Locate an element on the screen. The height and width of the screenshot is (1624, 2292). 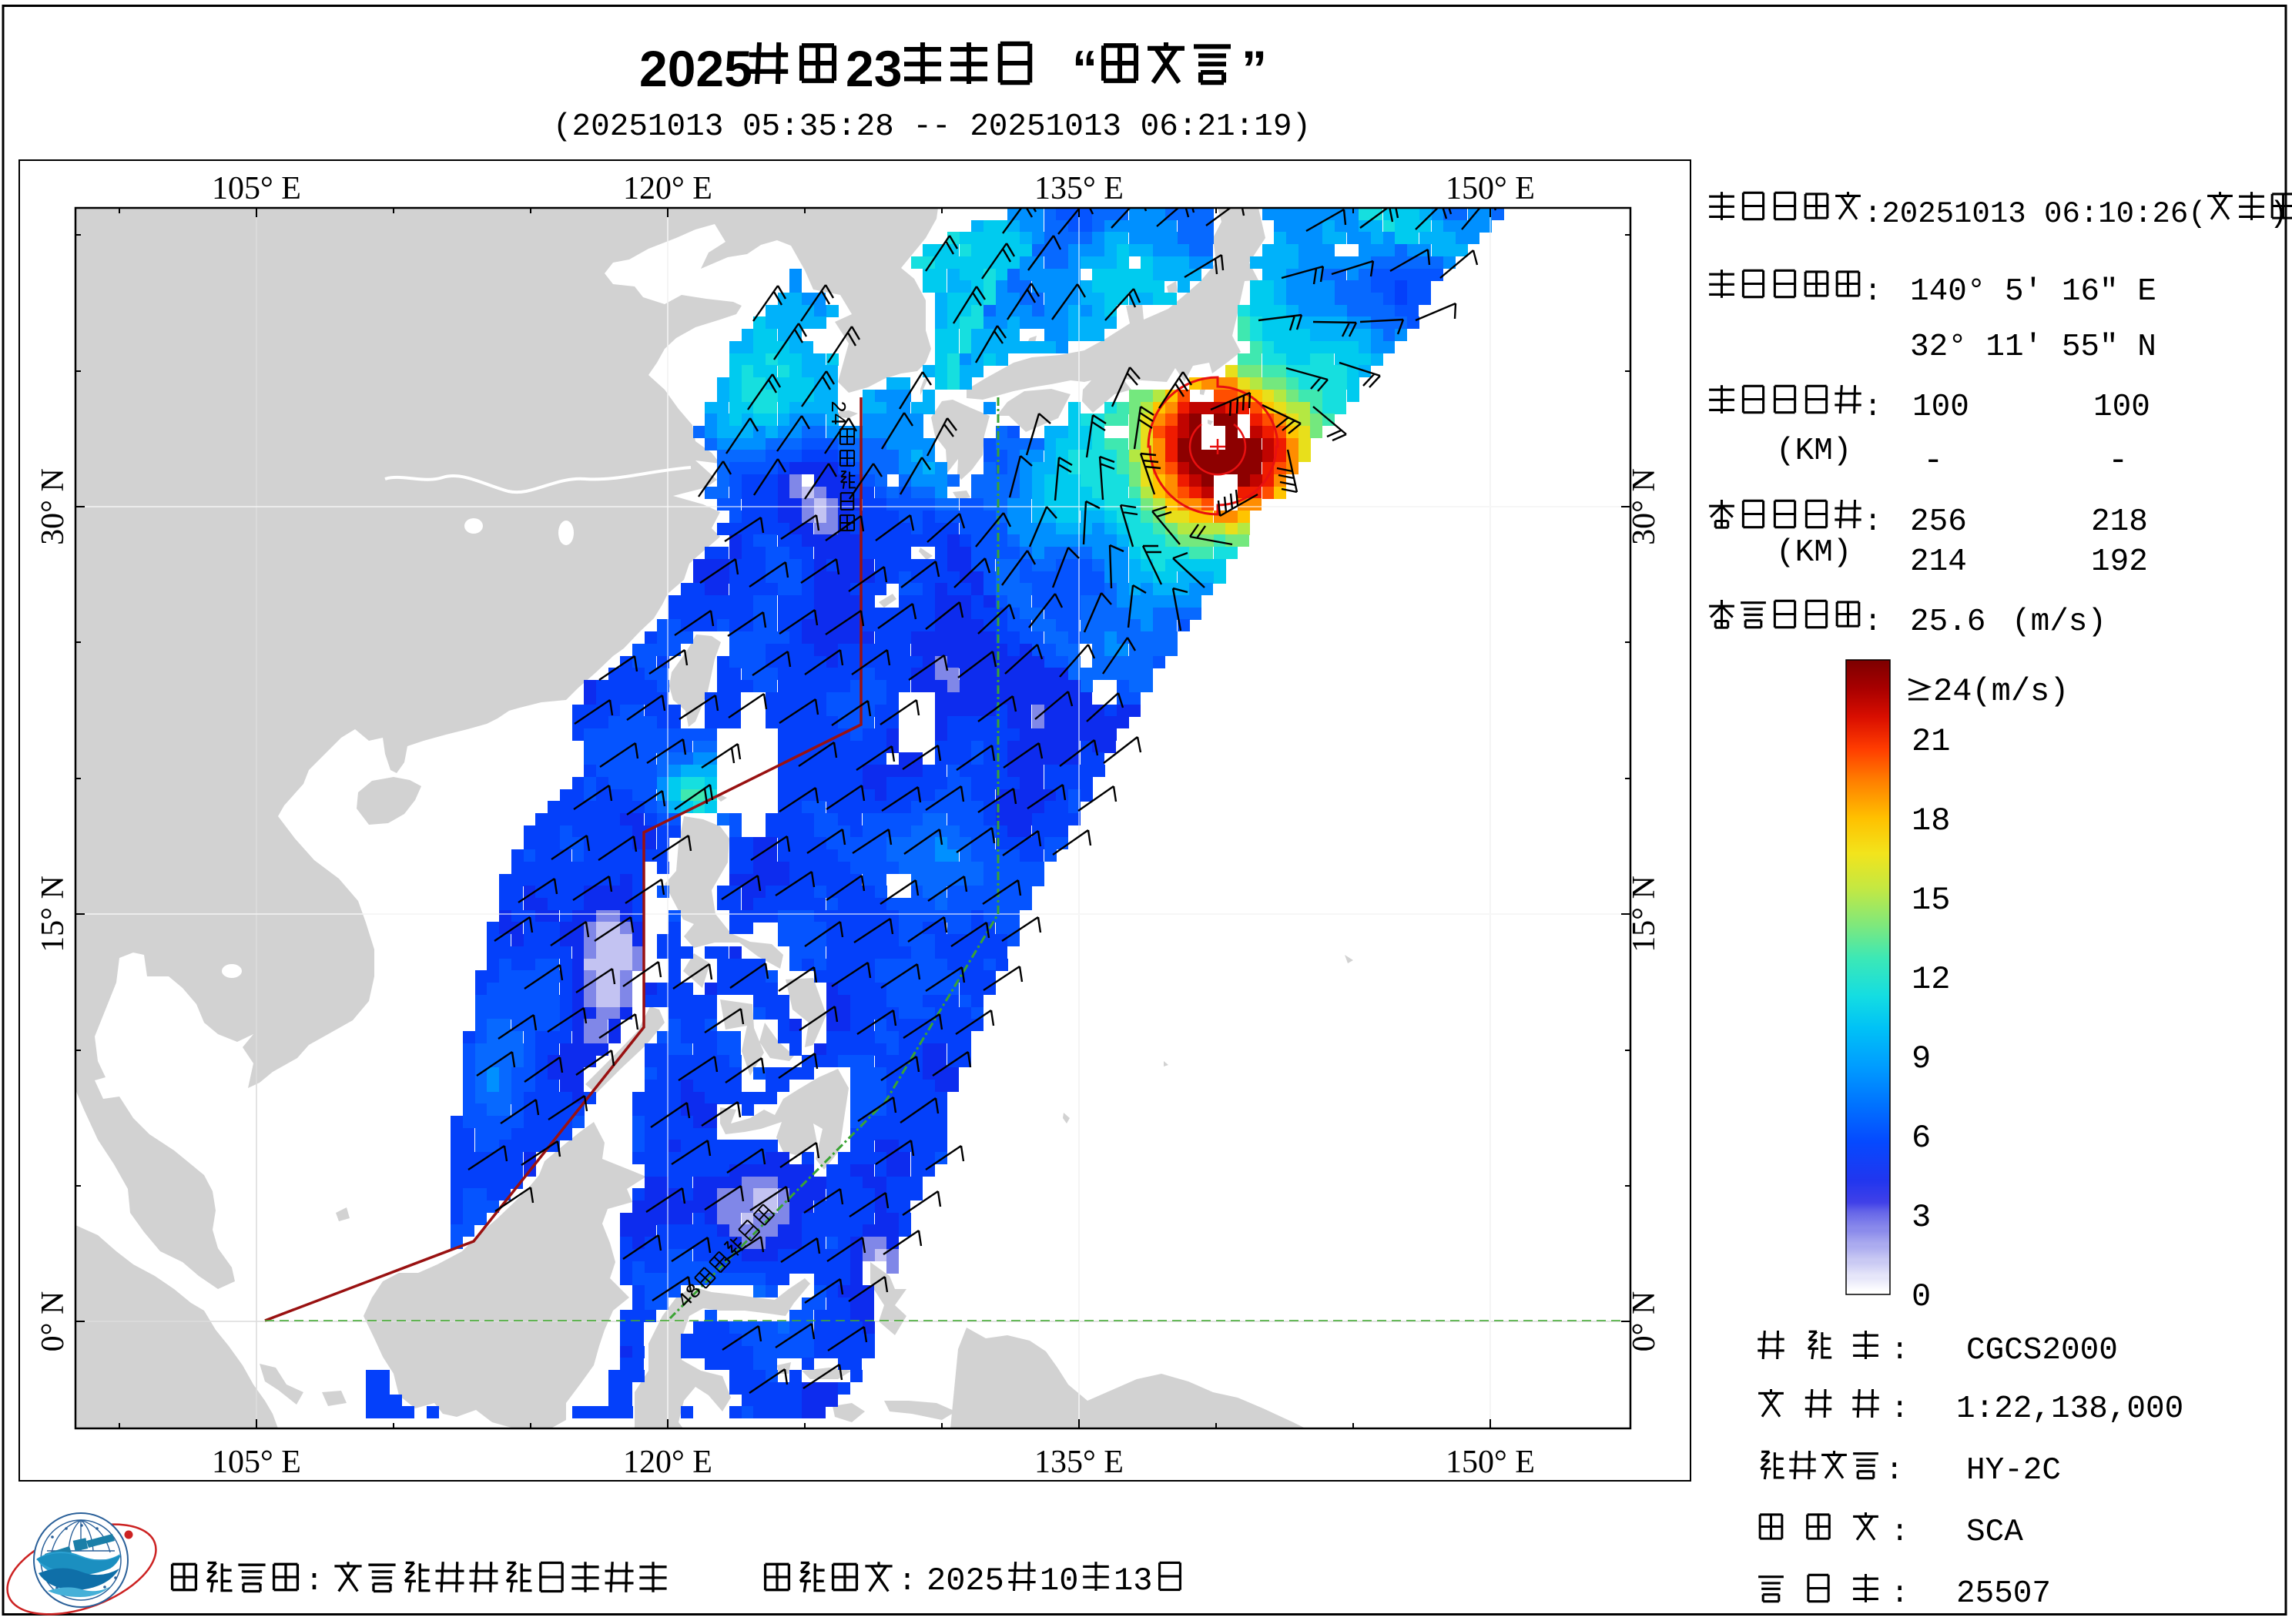
svg-text: 256 is located at coordinates (1938, 522).